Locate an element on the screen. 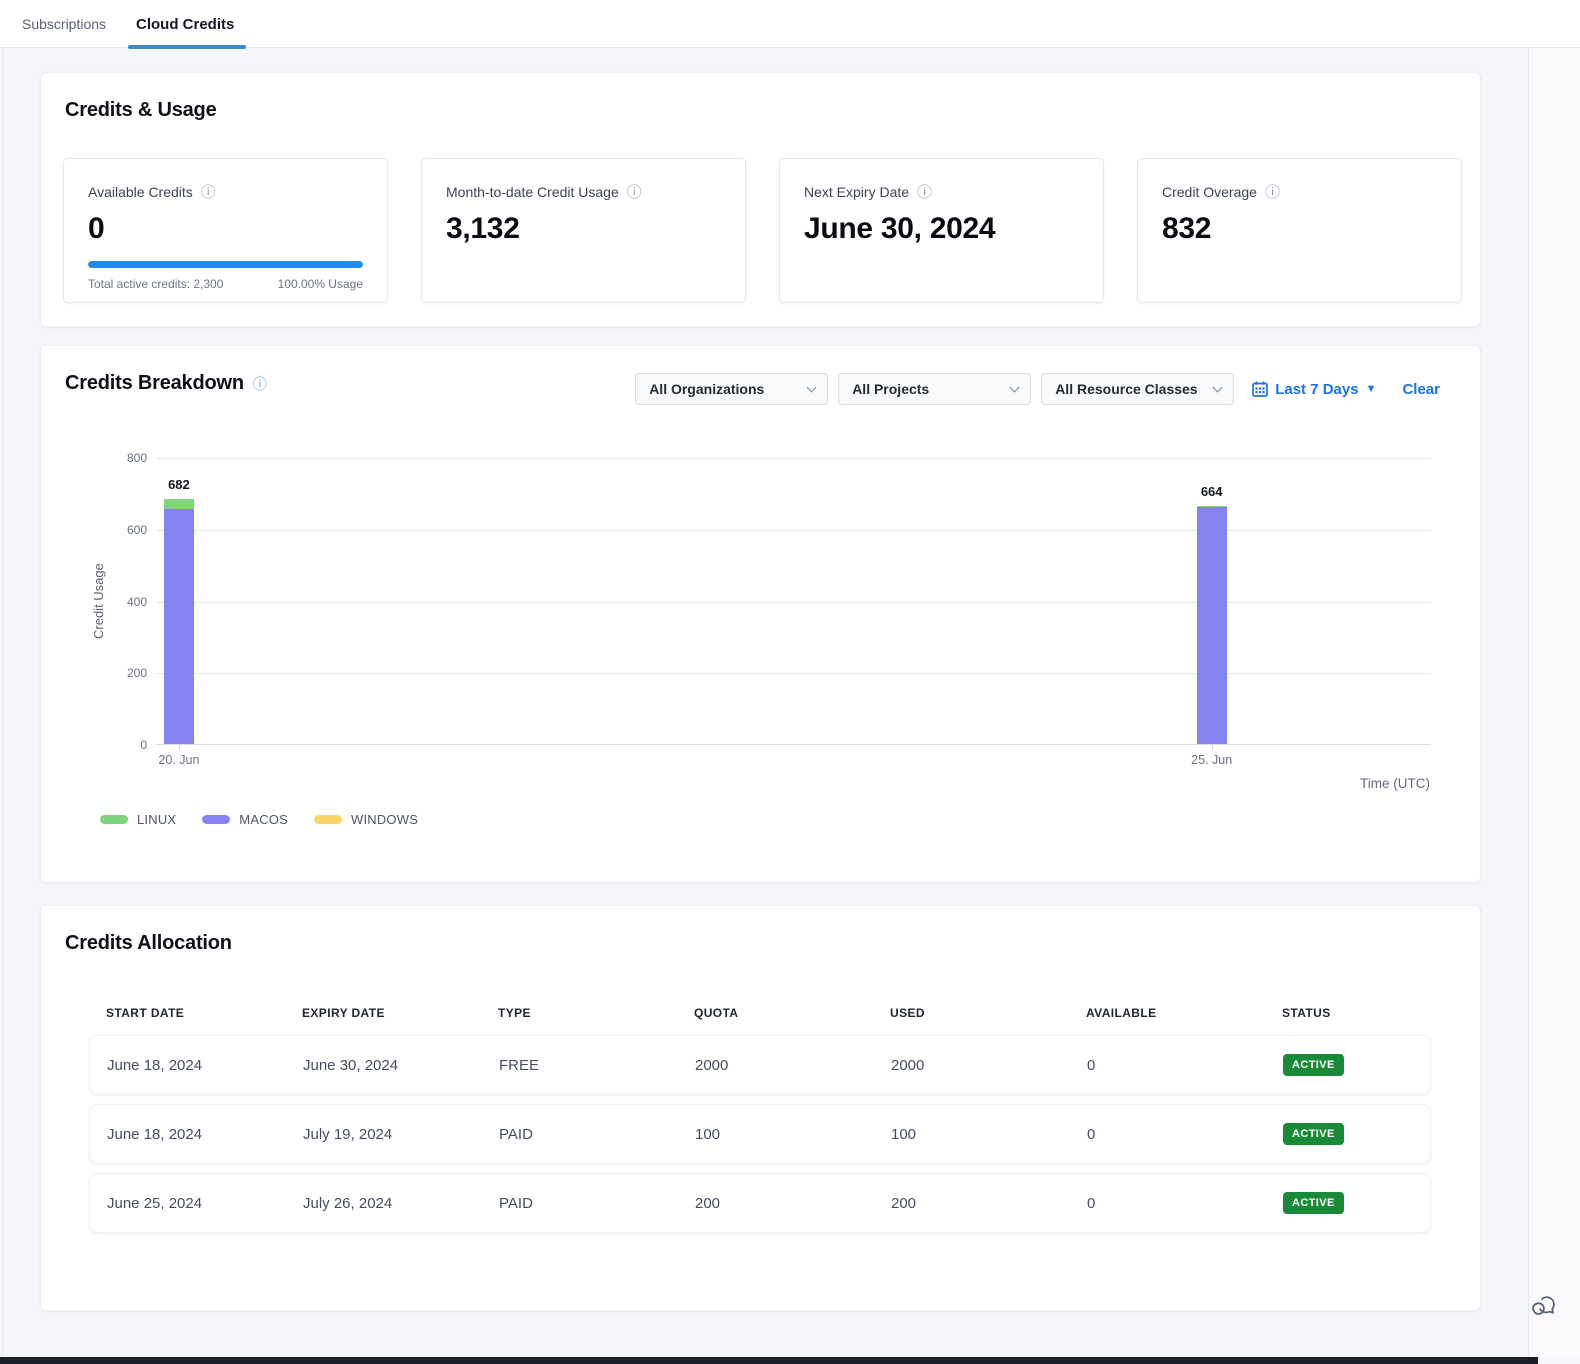 The height and width of the screenshot is (1364, 1580). credits-usage-title: Credits & Usage is located at coordinates (141, 110).